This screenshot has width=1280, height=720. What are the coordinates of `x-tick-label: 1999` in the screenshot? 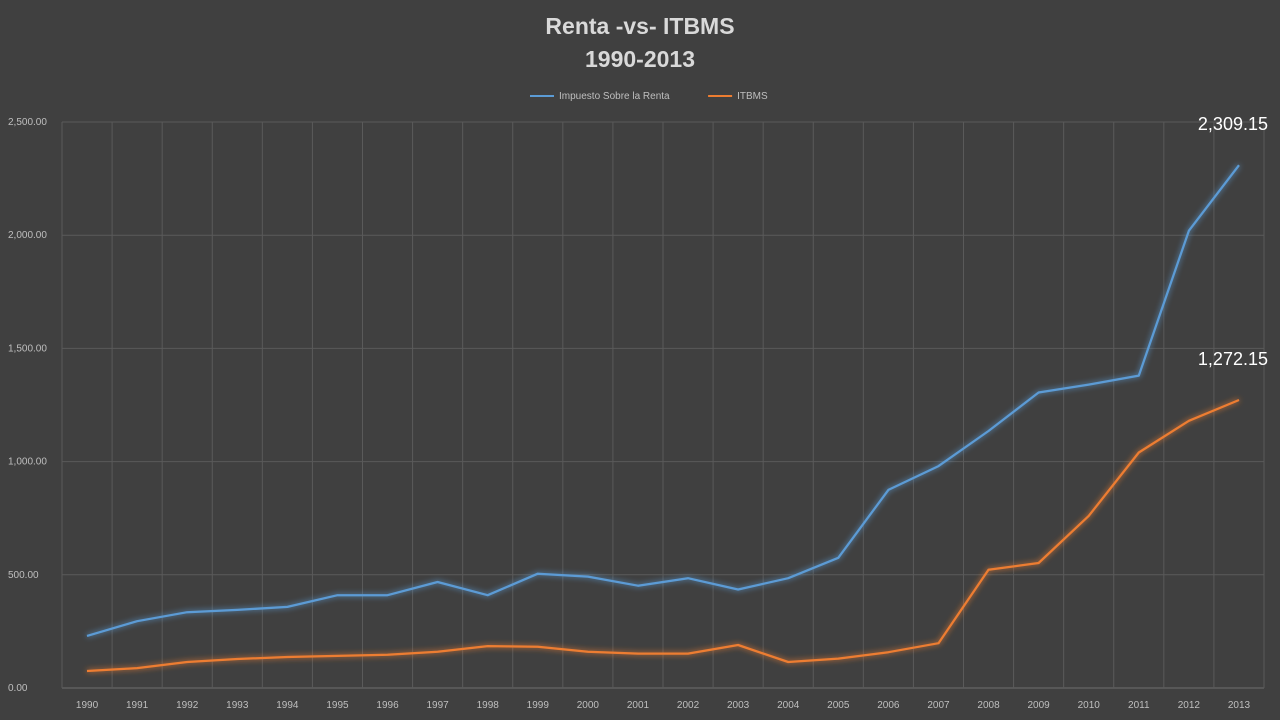 It's located at (538, 705).